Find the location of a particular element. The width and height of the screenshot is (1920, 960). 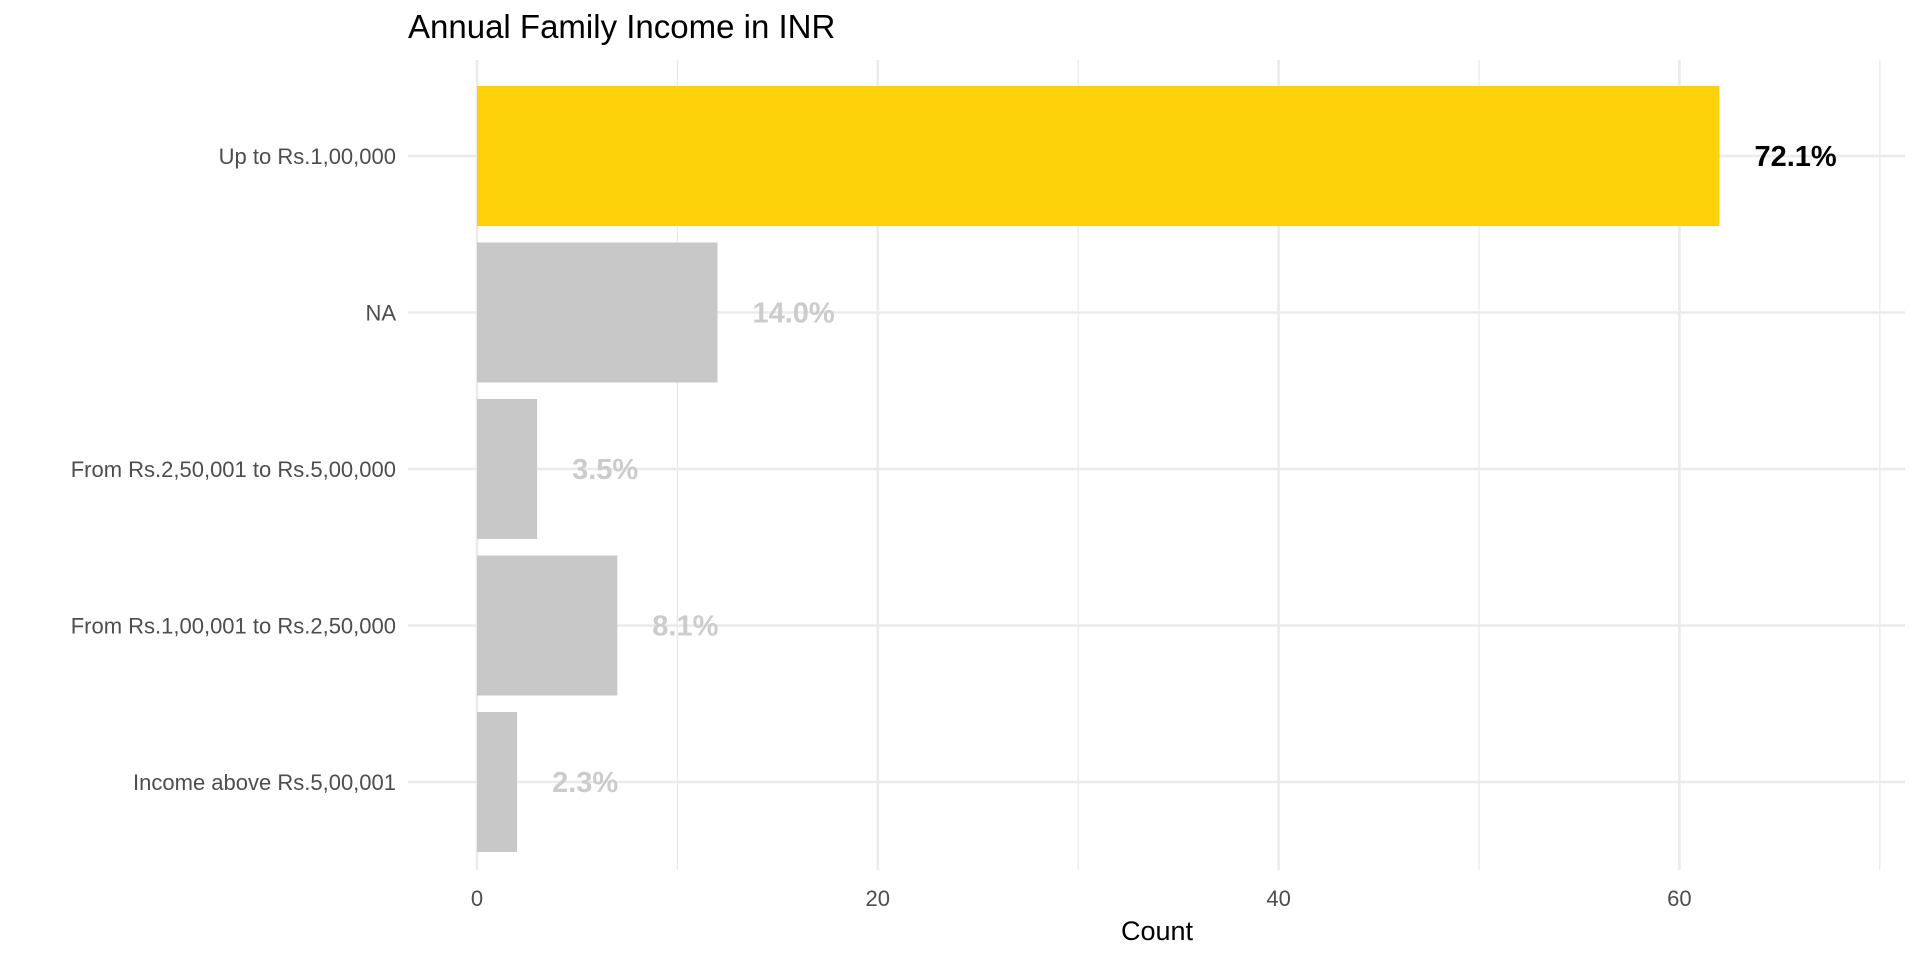

data-label-2: 3.5% is located at coordinates (605, 470).